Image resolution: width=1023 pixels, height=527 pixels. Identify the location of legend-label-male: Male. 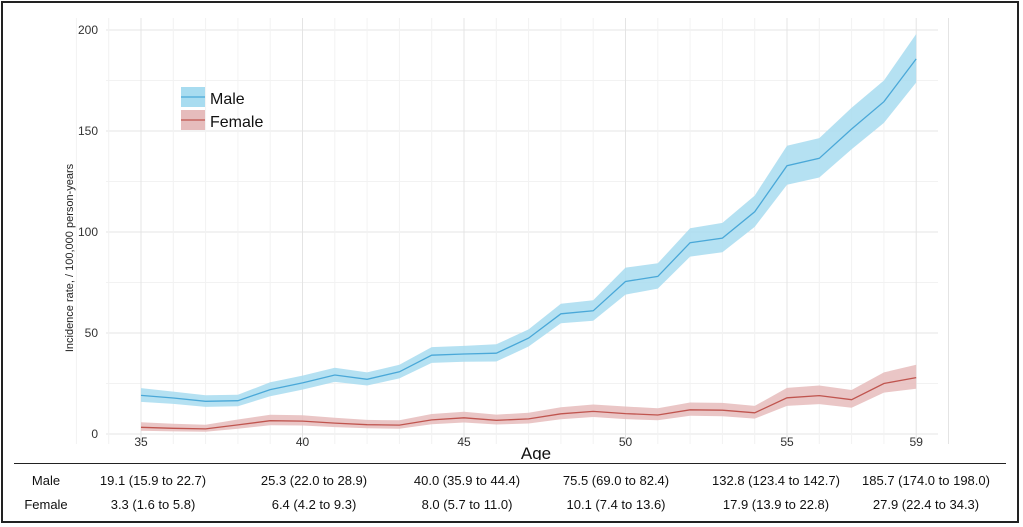
(227, 99).